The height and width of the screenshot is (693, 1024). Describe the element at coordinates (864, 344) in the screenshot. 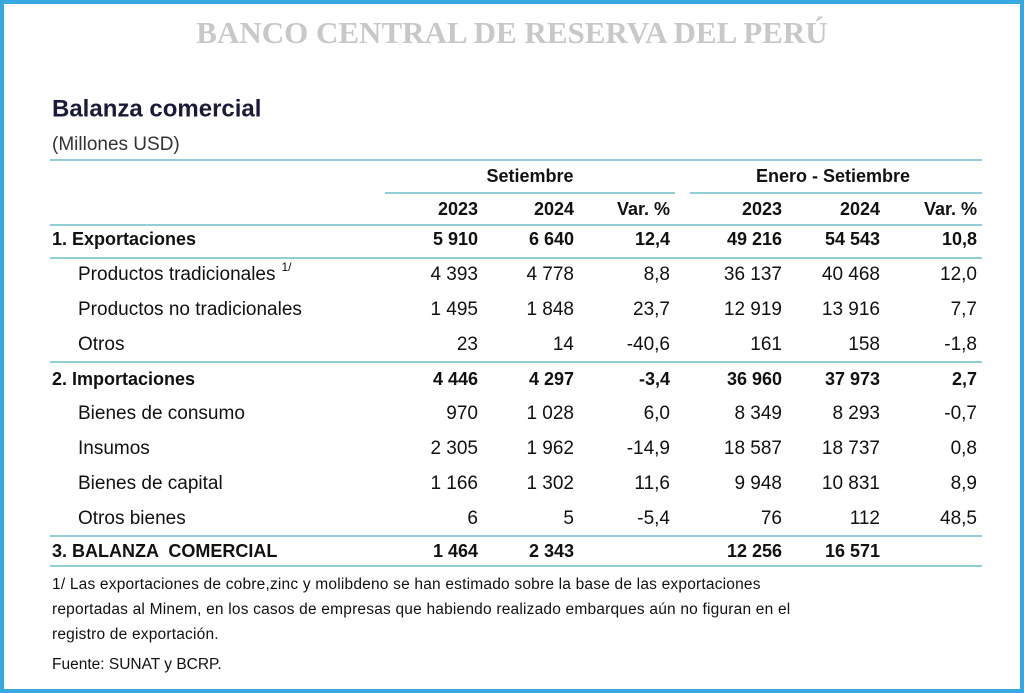

I see `cell: 158` at that location.